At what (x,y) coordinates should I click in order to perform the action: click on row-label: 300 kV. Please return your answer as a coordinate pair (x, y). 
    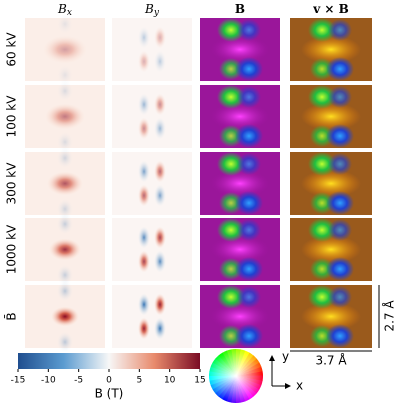
    Looking at the image, I should click on (12, 183).